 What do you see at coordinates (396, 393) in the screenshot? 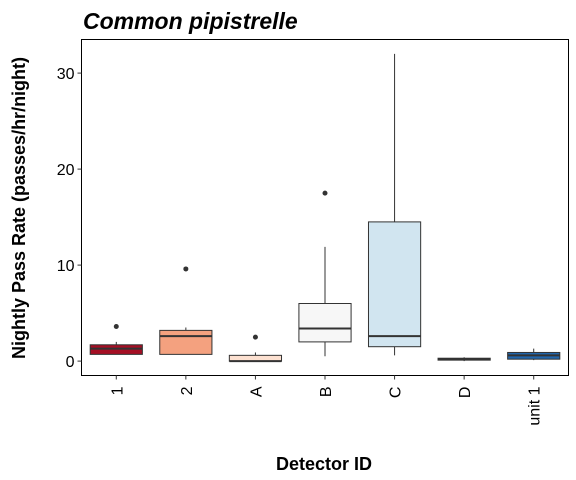
I see `x-tick-label: C` at bounding box center [396, 393].